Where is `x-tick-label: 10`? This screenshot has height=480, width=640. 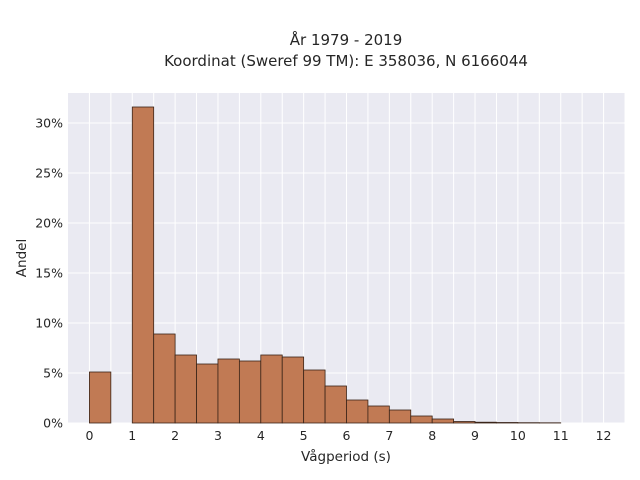
x-tick-label: 10 is located at coordinates (518, 435).